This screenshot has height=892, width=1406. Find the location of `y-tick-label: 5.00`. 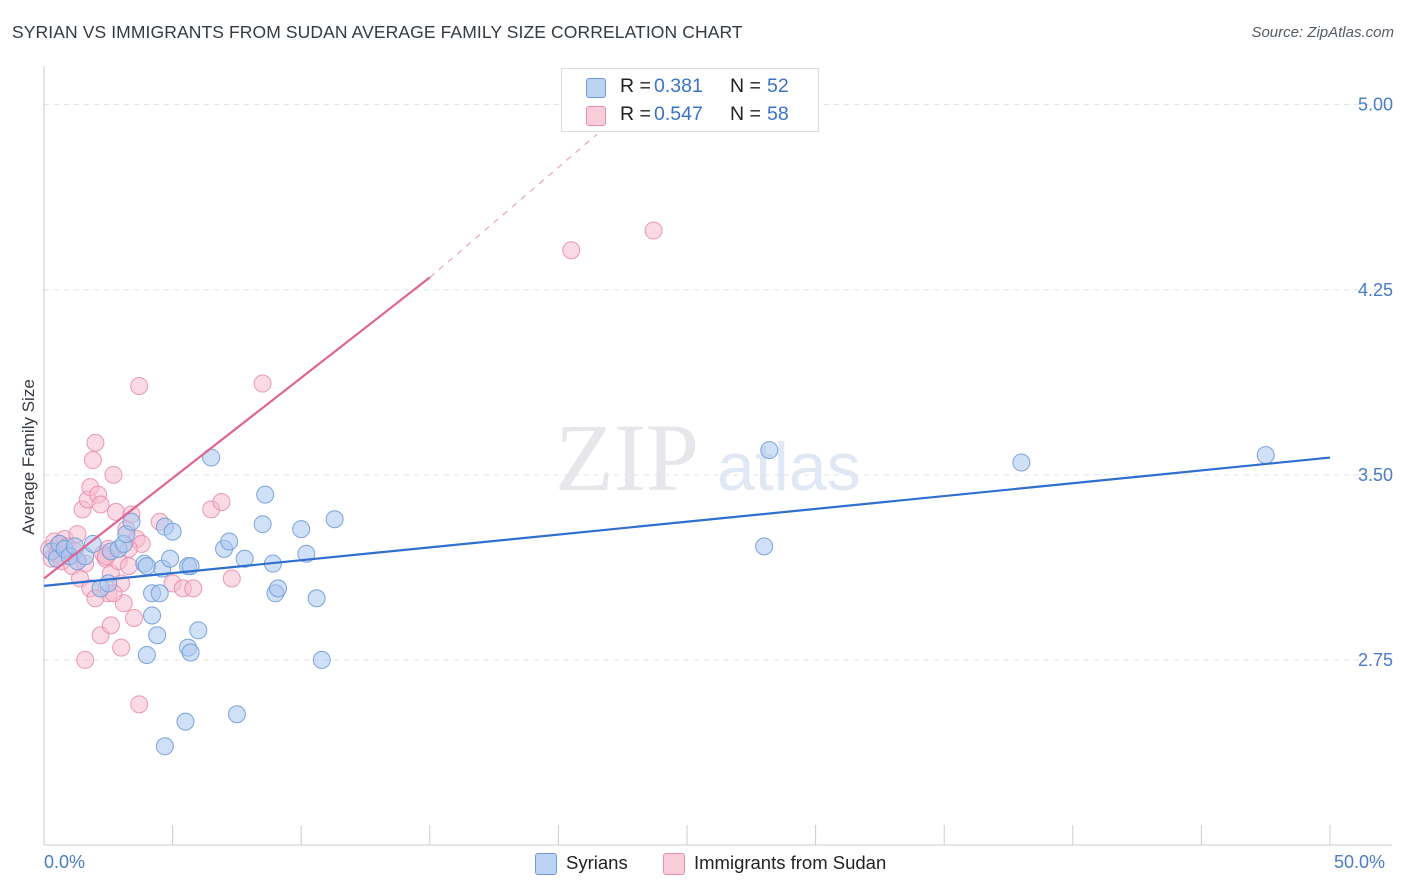

y-tick-label: 5.00 is located at coordinates (1375, 105).